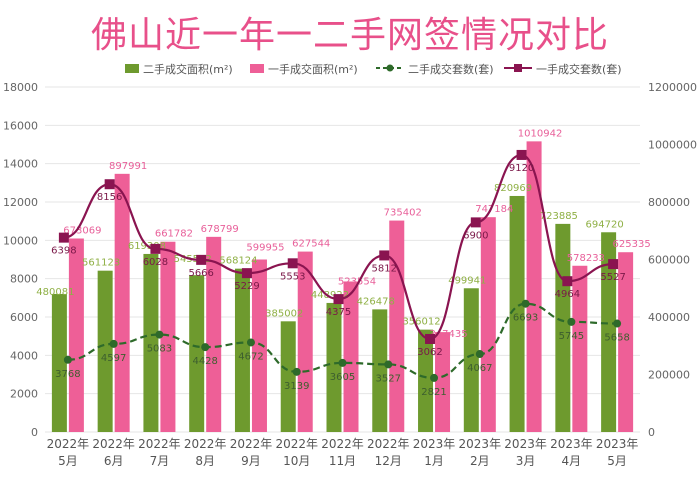 Image resolution: width=700 pixels, height=479 pixels. What do you see at coordinates (20, 164) in the screenshot?
I see `left-tick-label: 14000` at bounding box center [20, 164].